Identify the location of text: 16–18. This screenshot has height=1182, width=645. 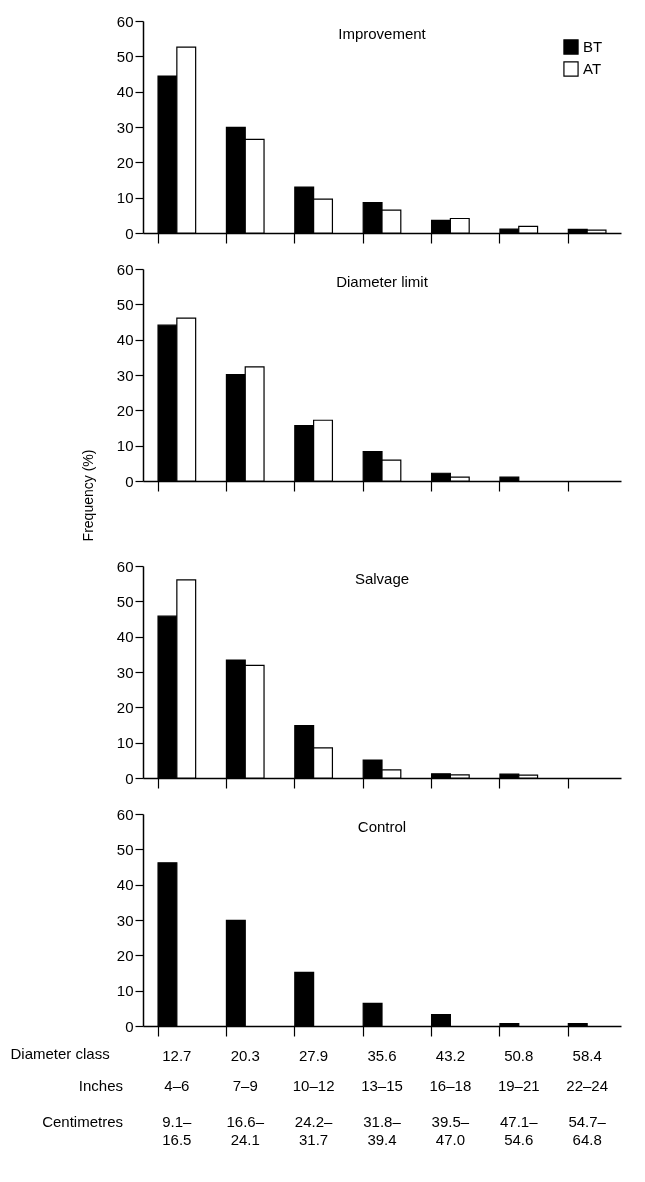
(450, 1085).